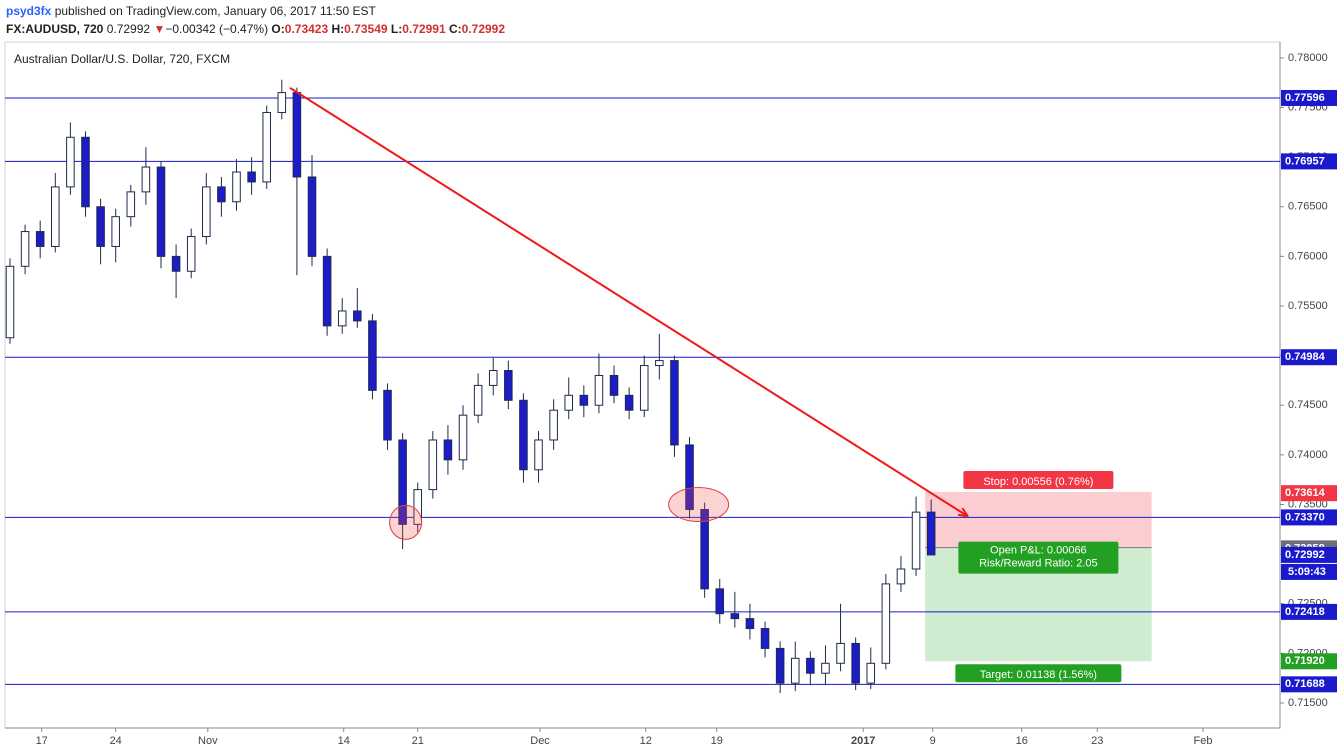 The image size is (1344, 755). What do you see at coordinates (1308, 504) in the screenshot?
I see `y-tick-label: 0.73500` at bounding box center [1308, 504].